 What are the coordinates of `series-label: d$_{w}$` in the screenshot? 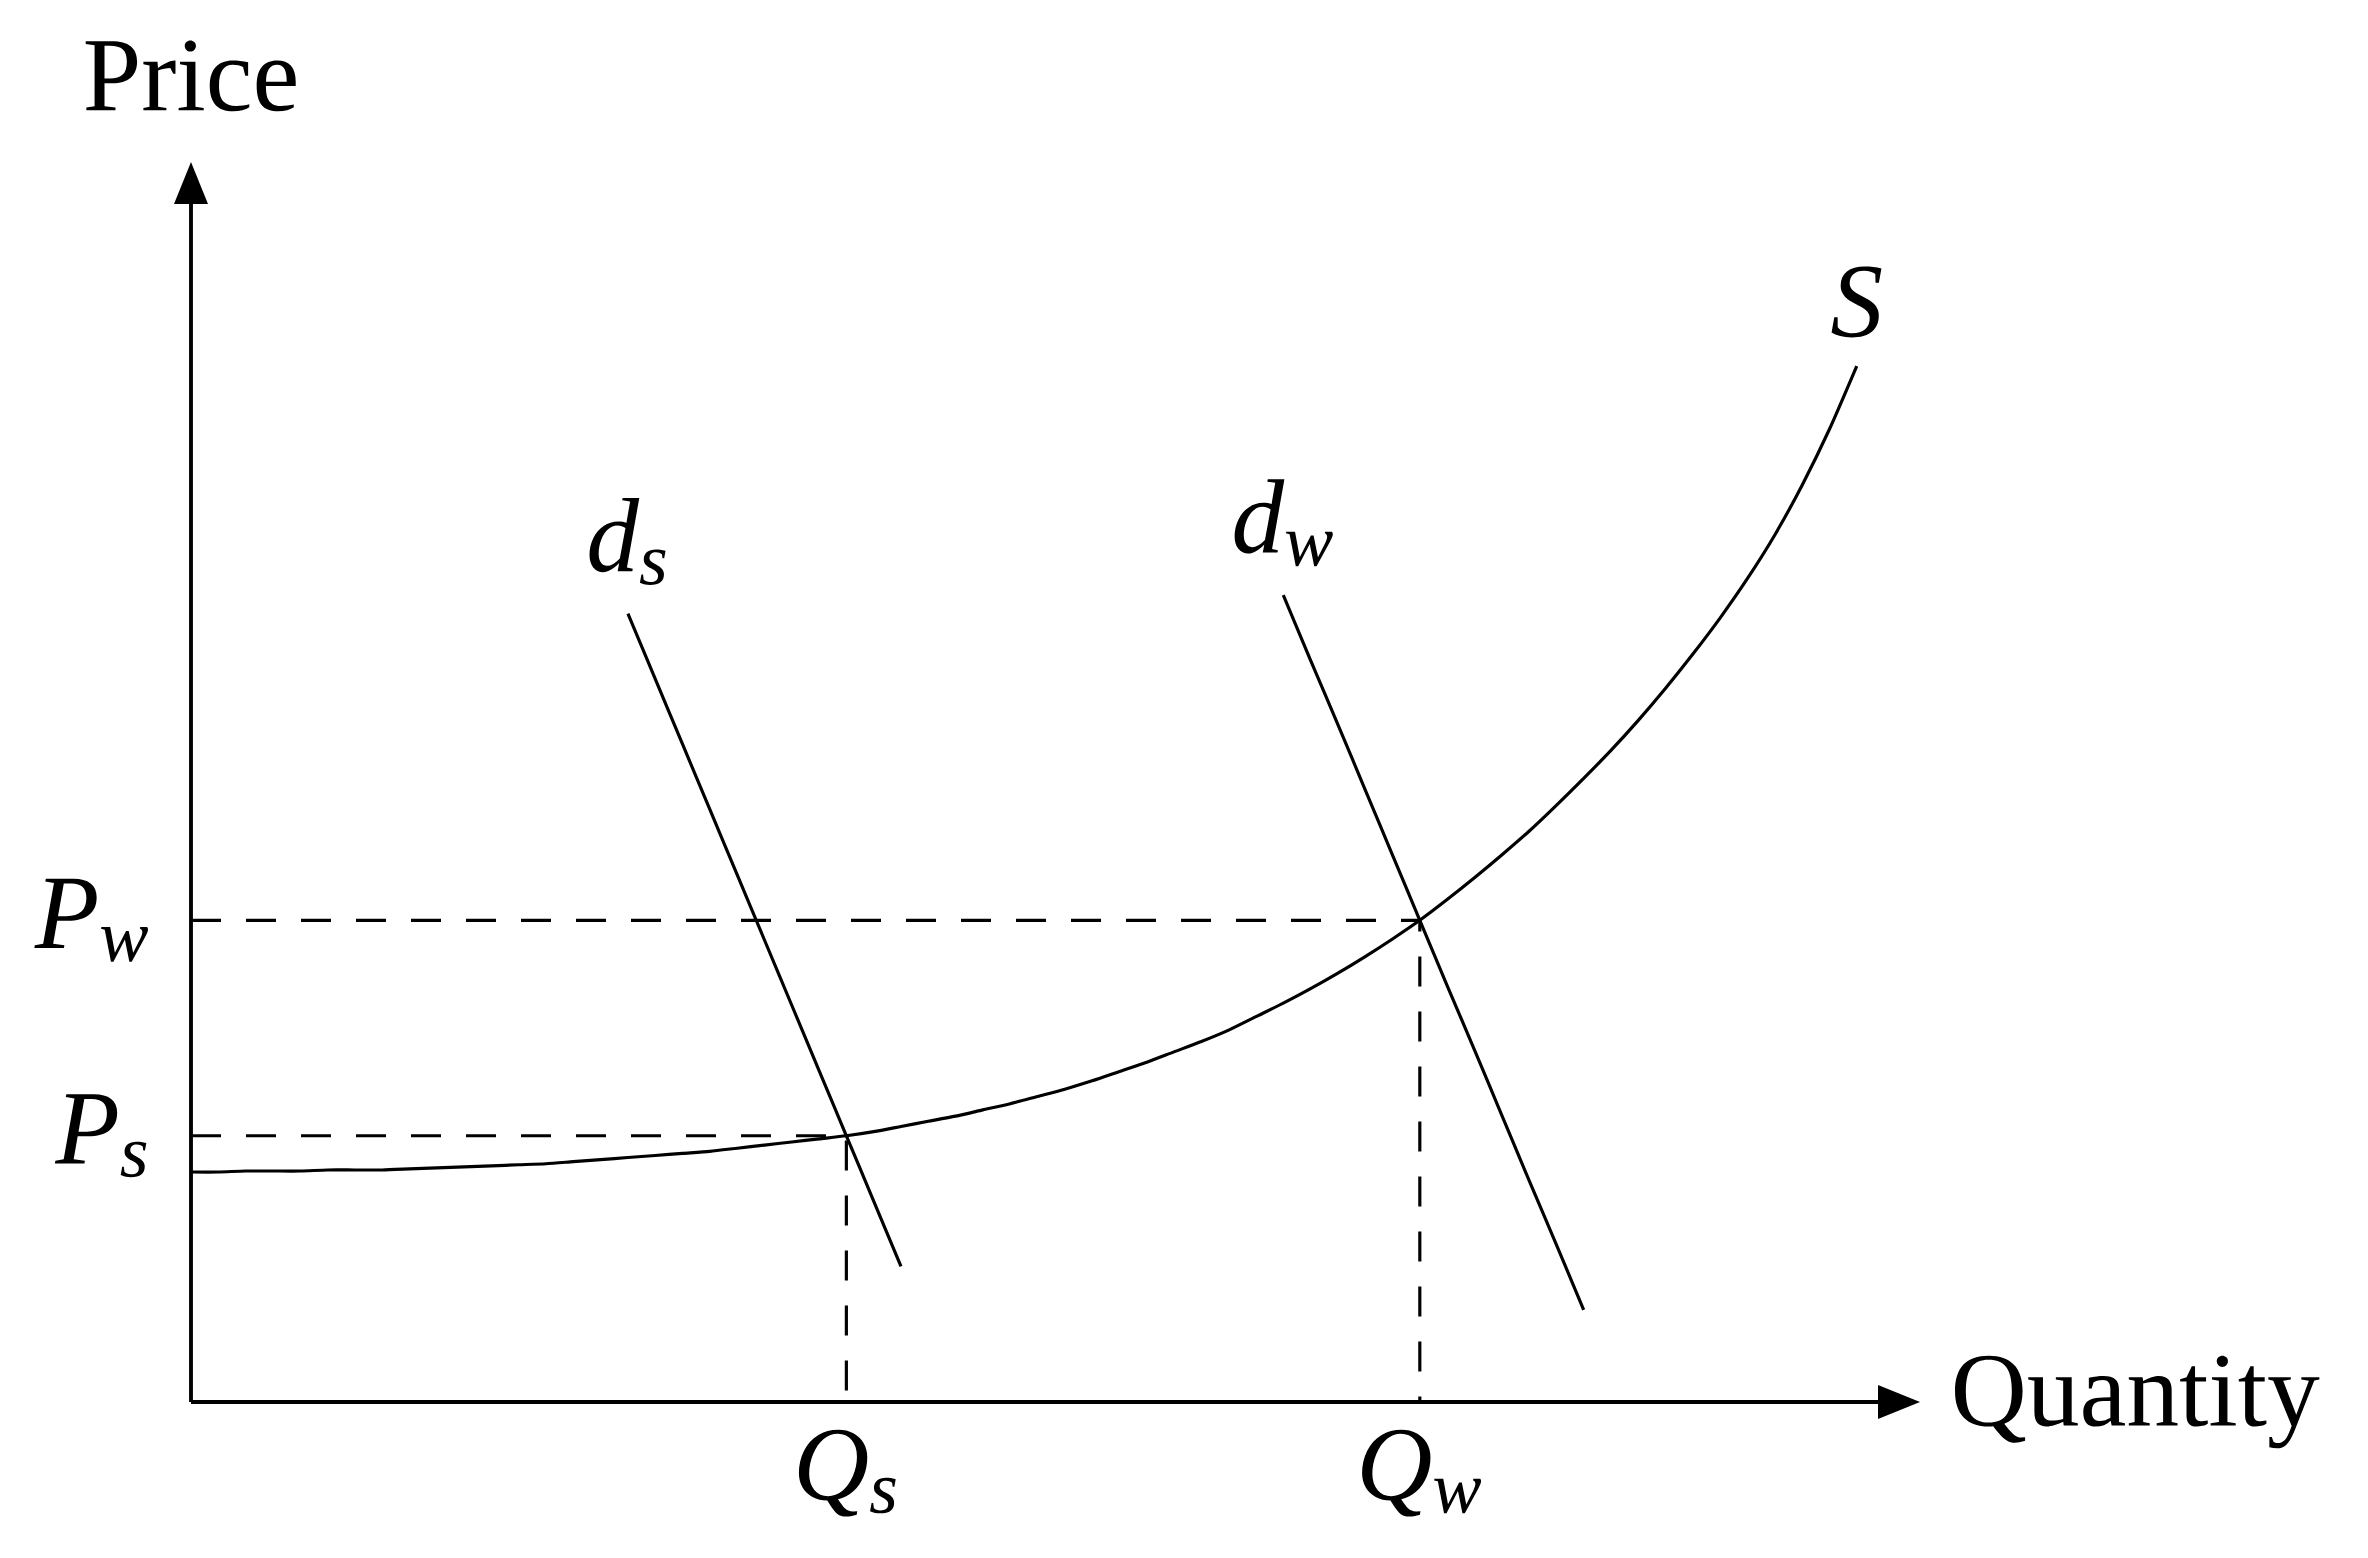 It's located at (1283, 523).